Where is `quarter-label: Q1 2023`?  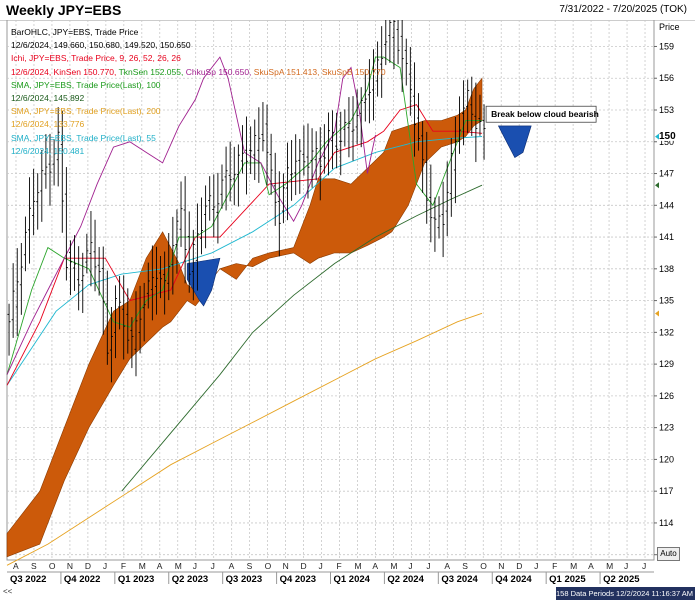
quarter-label: Q1 2023 is located at coordinates (136, 579).